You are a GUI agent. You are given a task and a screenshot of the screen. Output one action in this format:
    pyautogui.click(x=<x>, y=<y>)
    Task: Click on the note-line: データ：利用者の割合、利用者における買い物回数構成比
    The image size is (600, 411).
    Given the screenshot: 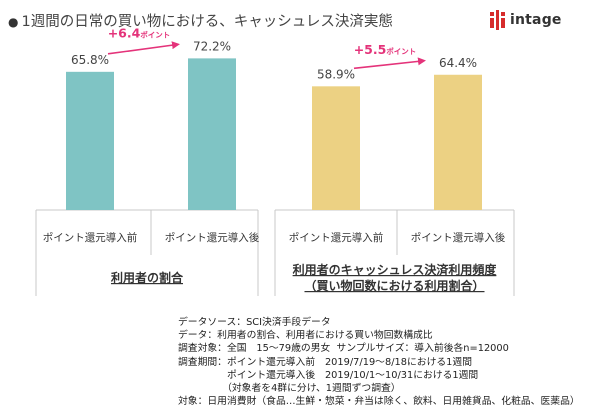 What is the action you would take?
    pyautogui.click(x=305, y=336)
    